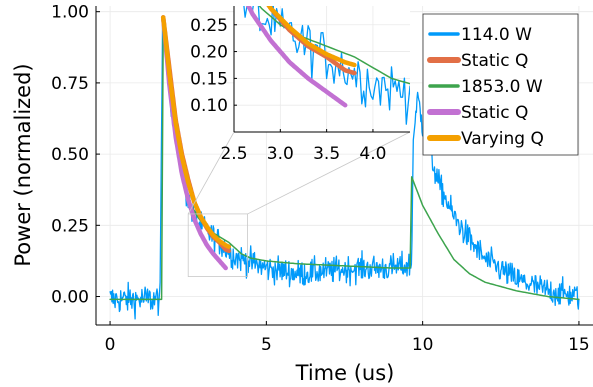 Image resolution: width=593 pixels, height=387 pixels. I want to click on y-axis-label: Power (normalized), so click(23, 164).